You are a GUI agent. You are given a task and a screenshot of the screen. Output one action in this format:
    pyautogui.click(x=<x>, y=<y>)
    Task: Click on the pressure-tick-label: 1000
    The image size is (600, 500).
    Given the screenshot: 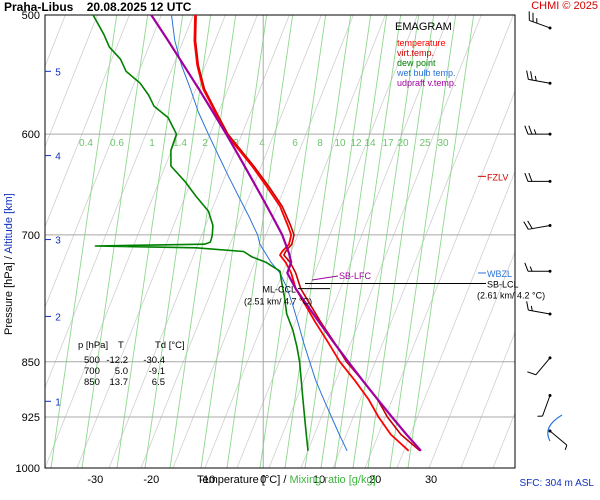 What is the action you would take?
    pyautogui.click(x=28, y=469)
    